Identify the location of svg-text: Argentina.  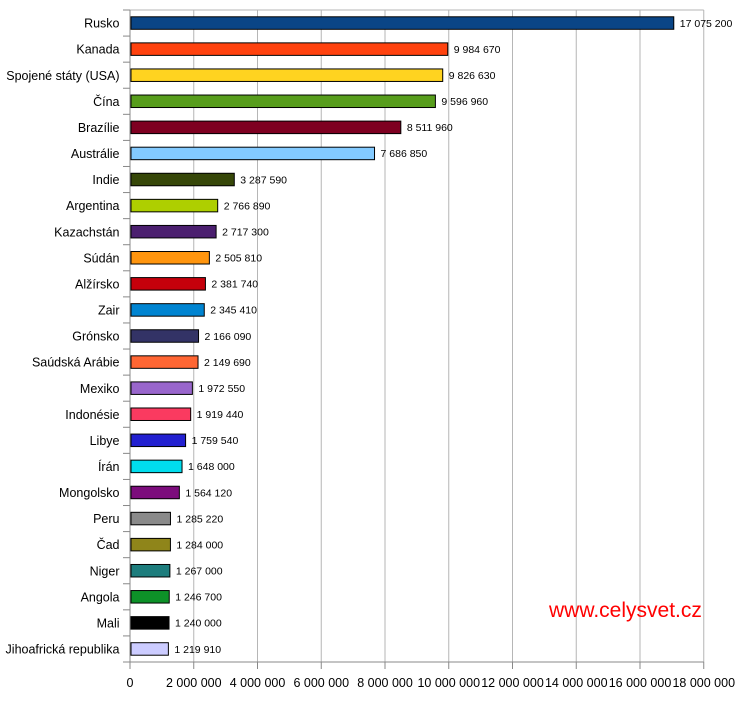
(93, 206).